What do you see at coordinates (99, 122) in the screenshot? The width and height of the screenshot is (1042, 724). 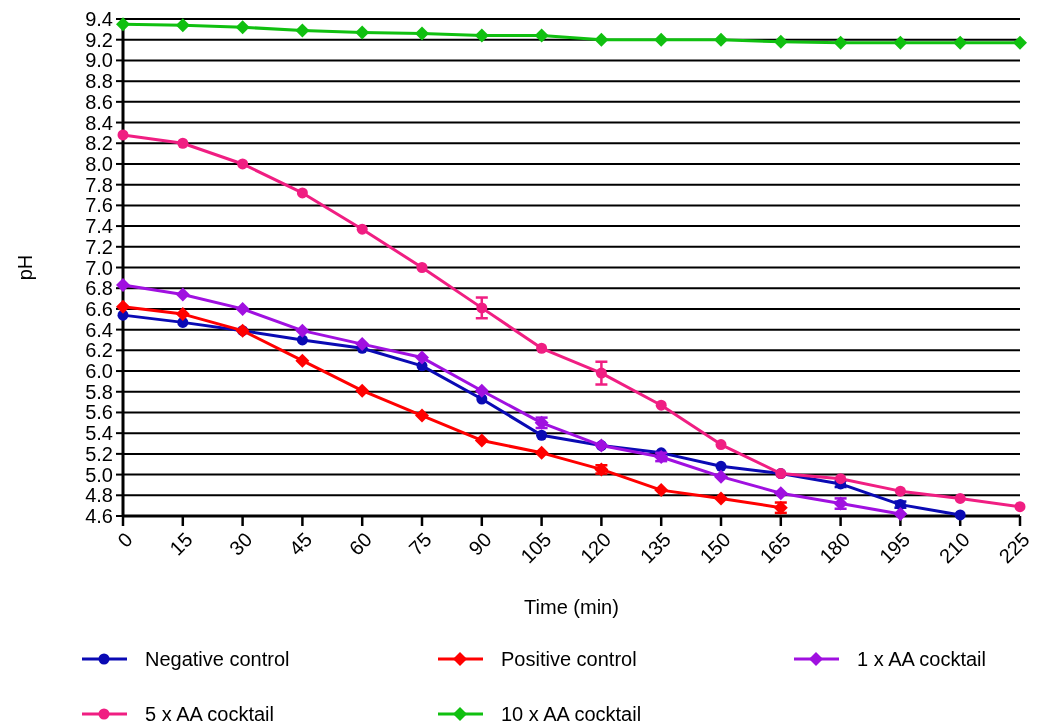 I see `y-tick-label: 8.4` at bounding box center [99, 122].